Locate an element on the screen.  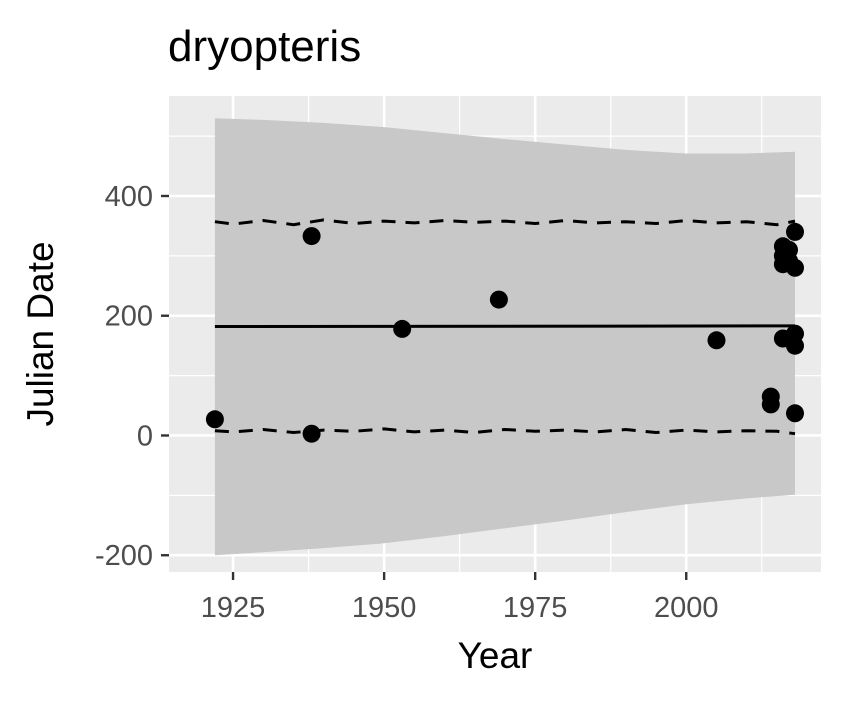
x-tick-label: 1925 is located at coordinates (233, 608).